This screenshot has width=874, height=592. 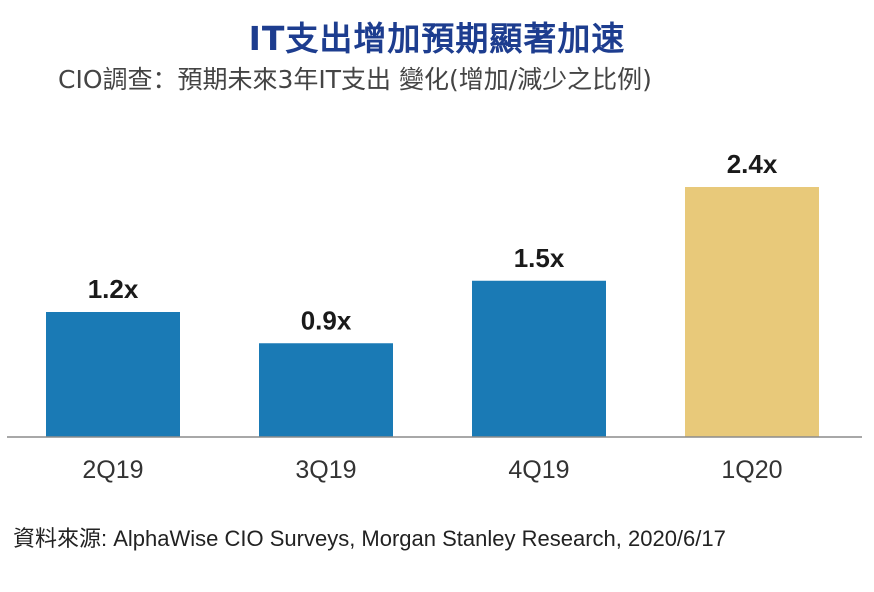 I want to click on bar-4q19, so click(x=539, y=358).